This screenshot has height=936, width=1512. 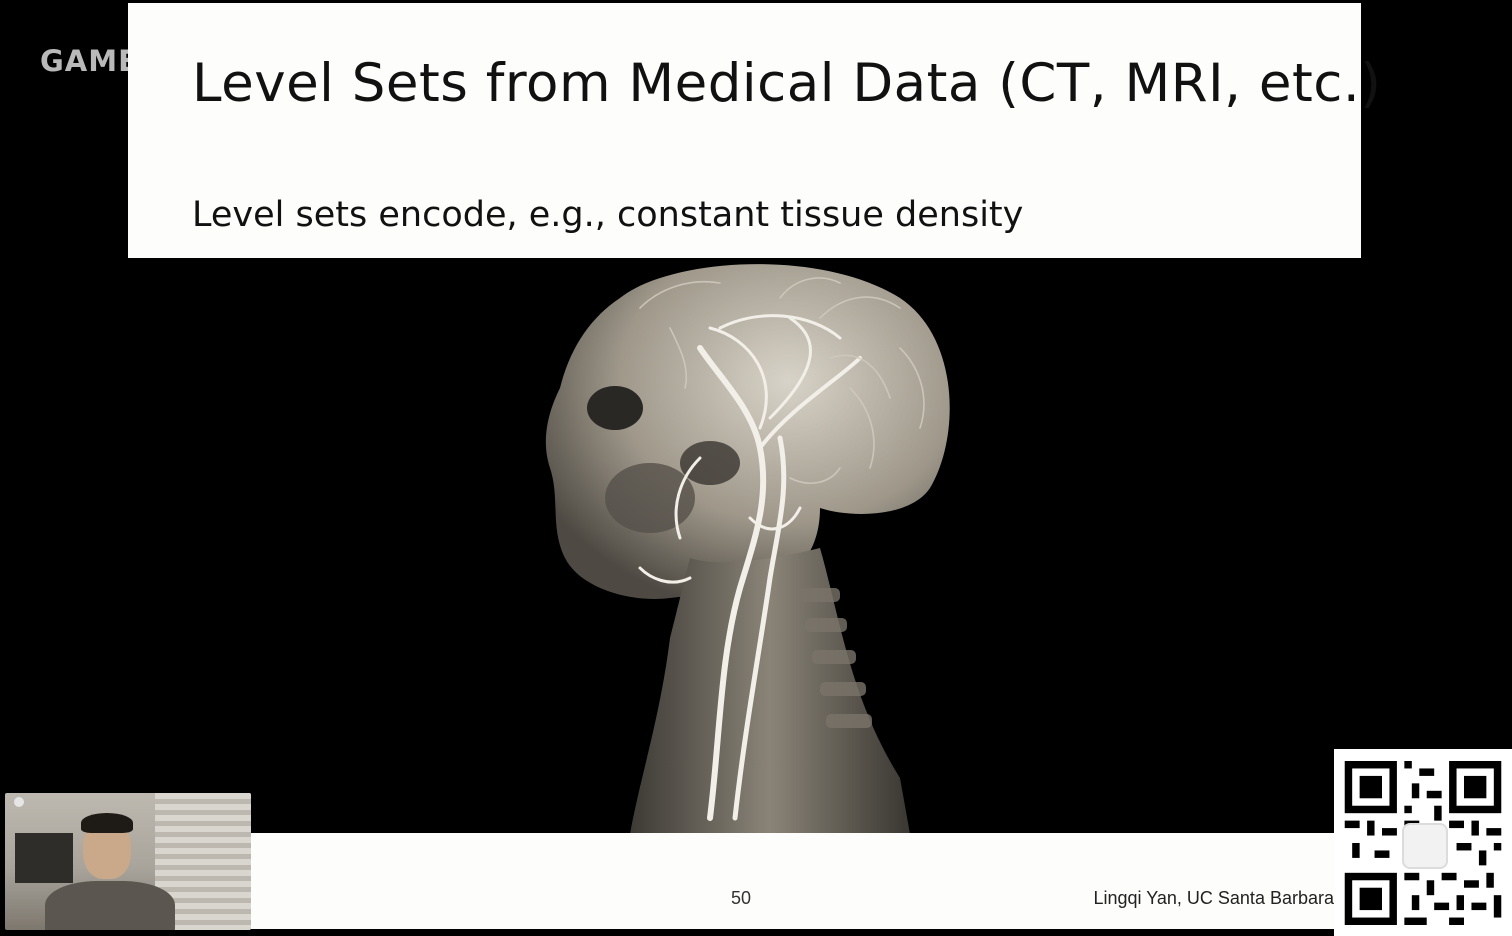 I want to click on slide-page-number: 50, so click(x=741, y=898).